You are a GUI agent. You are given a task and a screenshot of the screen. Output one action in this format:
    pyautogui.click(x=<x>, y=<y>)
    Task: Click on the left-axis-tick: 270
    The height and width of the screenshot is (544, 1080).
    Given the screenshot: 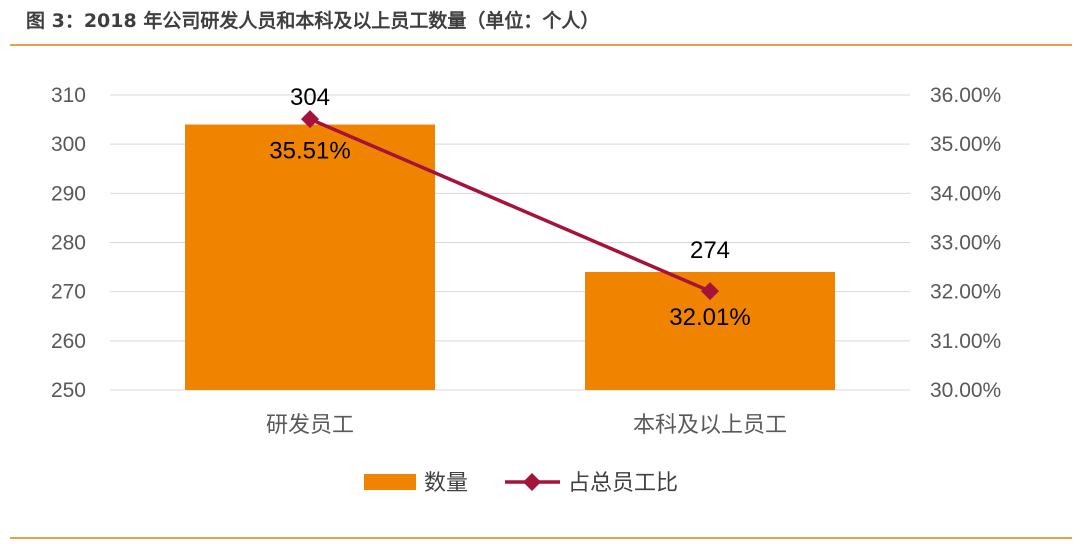 What is the action you would take?
    pyautogui.click(x=68, y=292)
    